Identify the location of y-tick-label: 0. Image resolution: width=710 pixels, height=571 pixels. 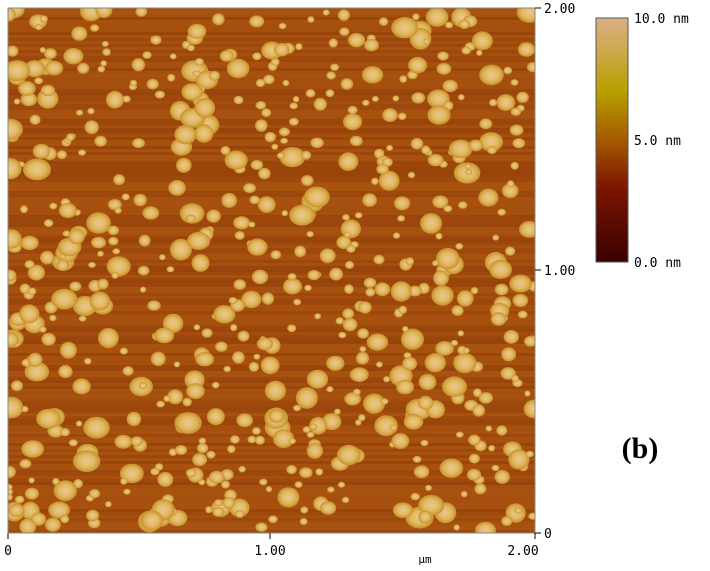
(548, 534).